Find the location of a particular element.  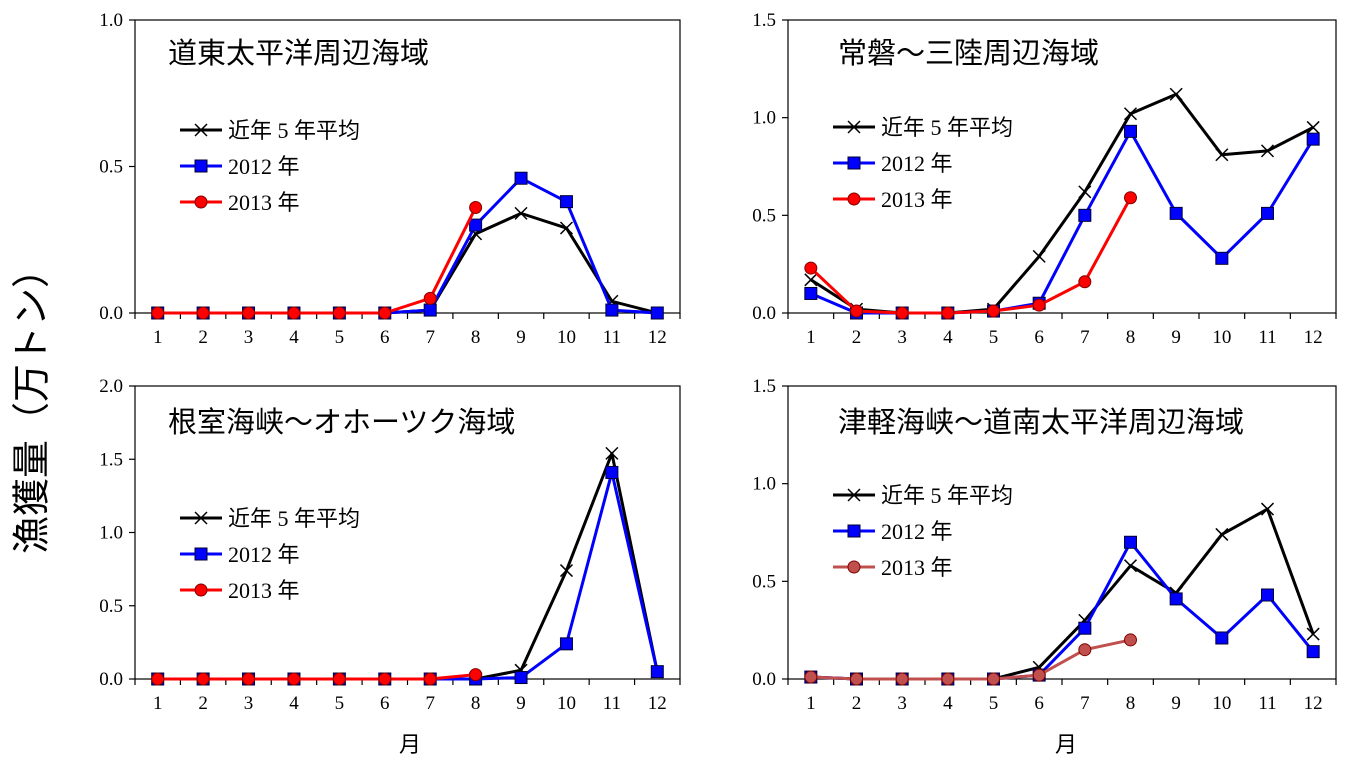

series-square is located at coordinates (407, 575).